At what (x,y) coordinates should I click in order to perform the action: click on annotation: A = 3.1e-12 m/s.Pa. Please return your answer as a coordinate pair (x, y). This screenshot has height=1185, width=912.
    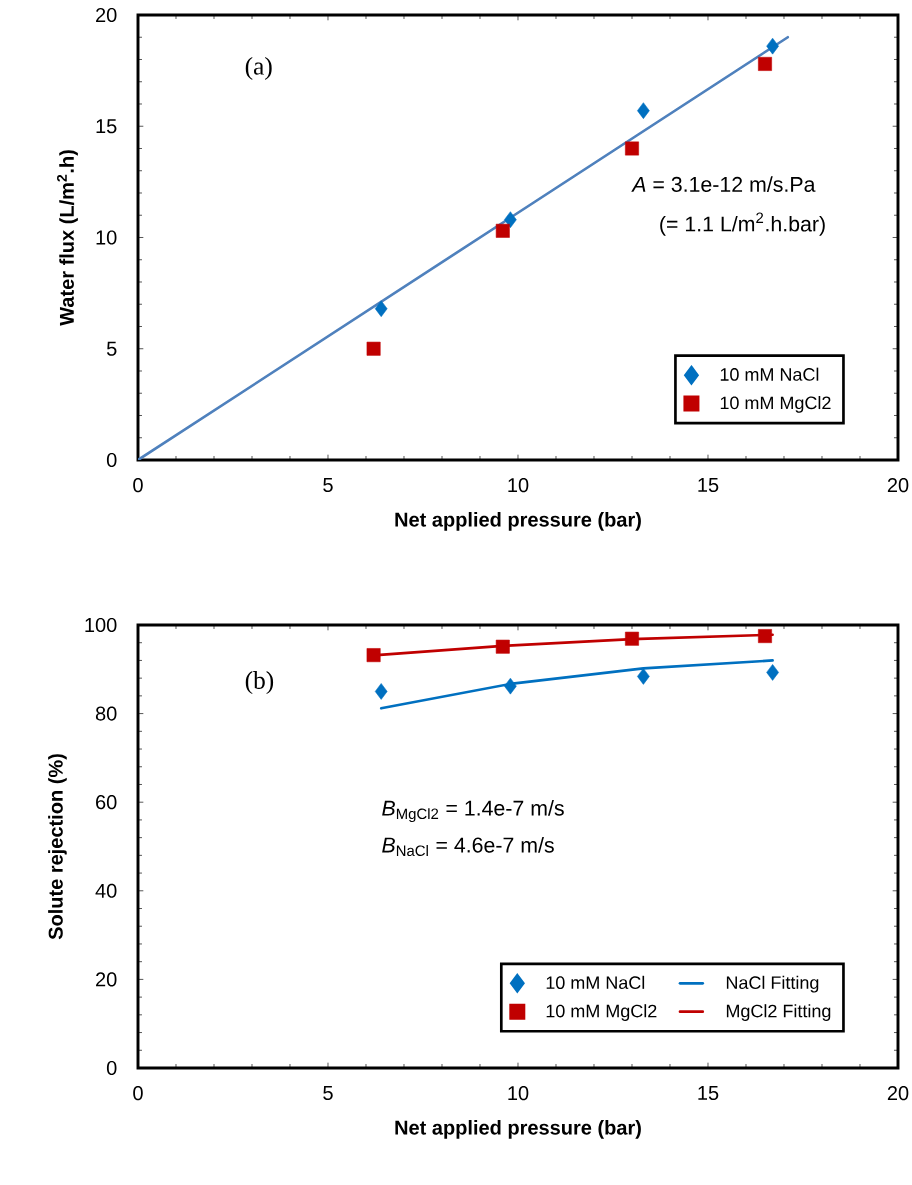
    Looking at the image, I should click on (723, 184).